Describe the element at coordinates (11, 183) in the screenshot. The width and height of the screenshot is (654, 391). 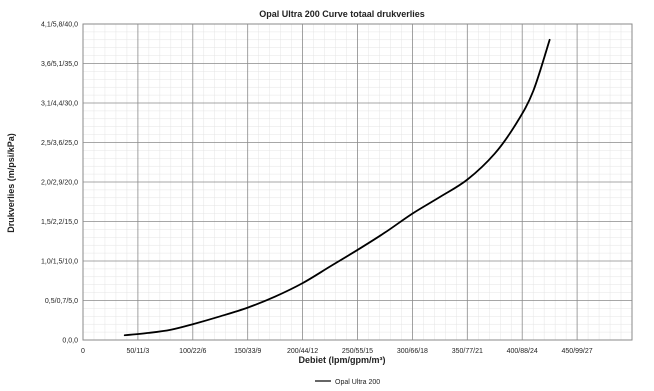
I see `y-axis-label: Drukverlies (m/psi/kPa)` at that location.